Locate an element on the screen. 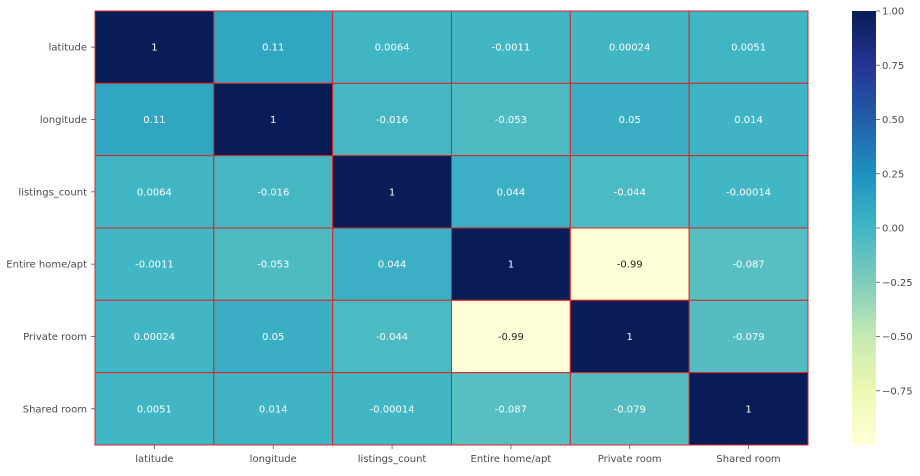  y-tick-label: Entire home/apt is located at coordinates (46, 265).